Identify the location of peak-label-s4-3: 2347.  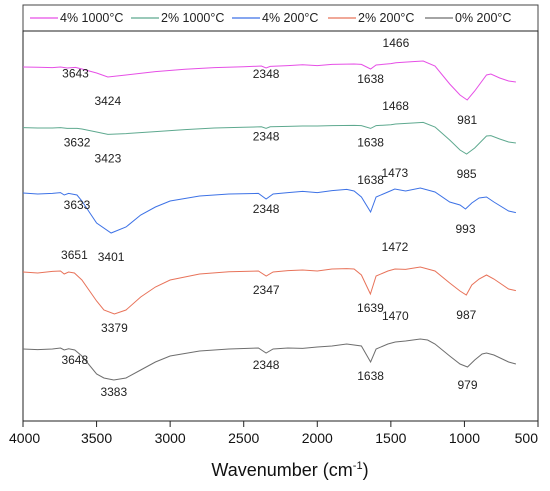
(266, 290).